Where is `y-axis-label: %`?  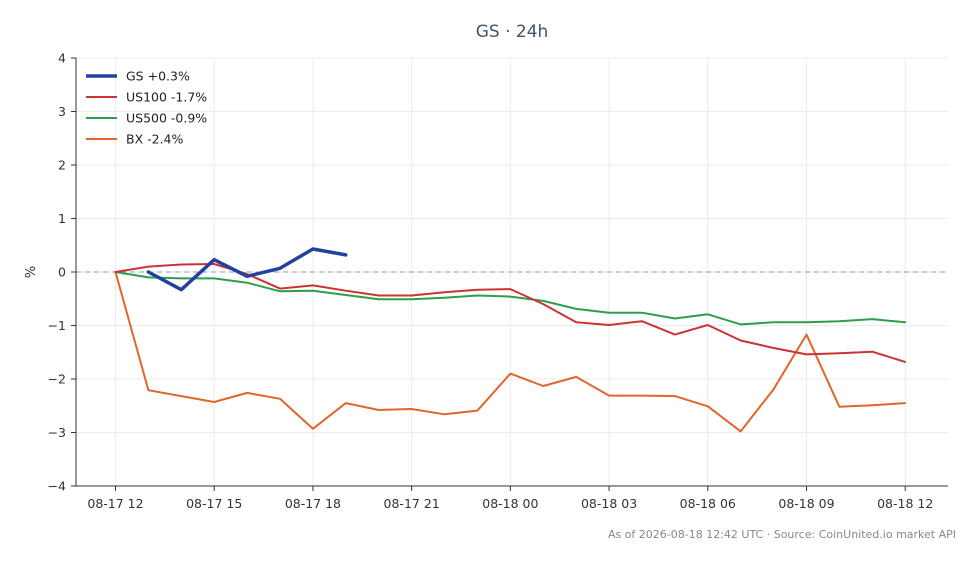
y-axis-label: % is located at coordinates (31, 272).